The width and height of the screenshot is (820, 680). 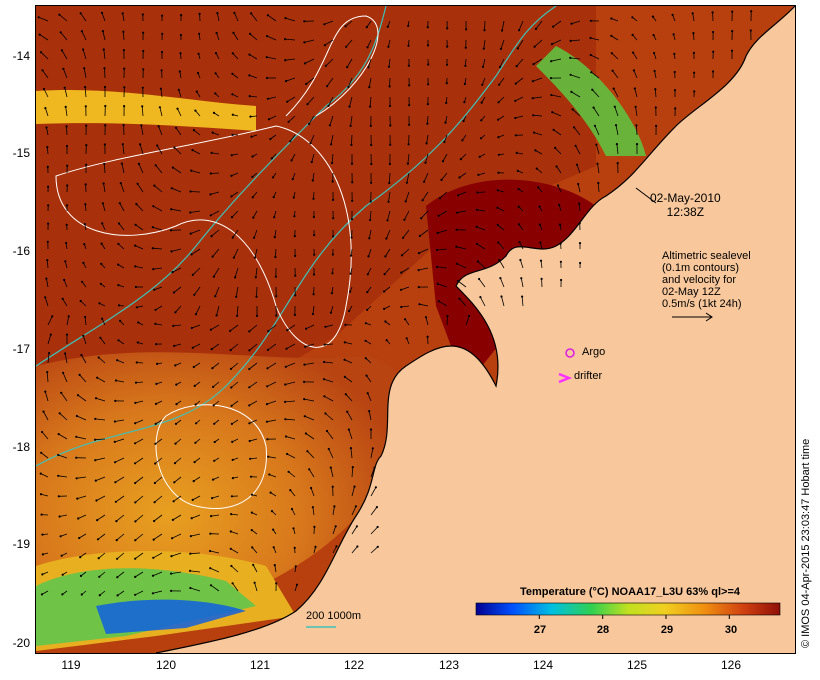 What do you see at coordinates (146, 110) in the screenshot?
I see `warm-band-north` at bounding box center [146, 110].